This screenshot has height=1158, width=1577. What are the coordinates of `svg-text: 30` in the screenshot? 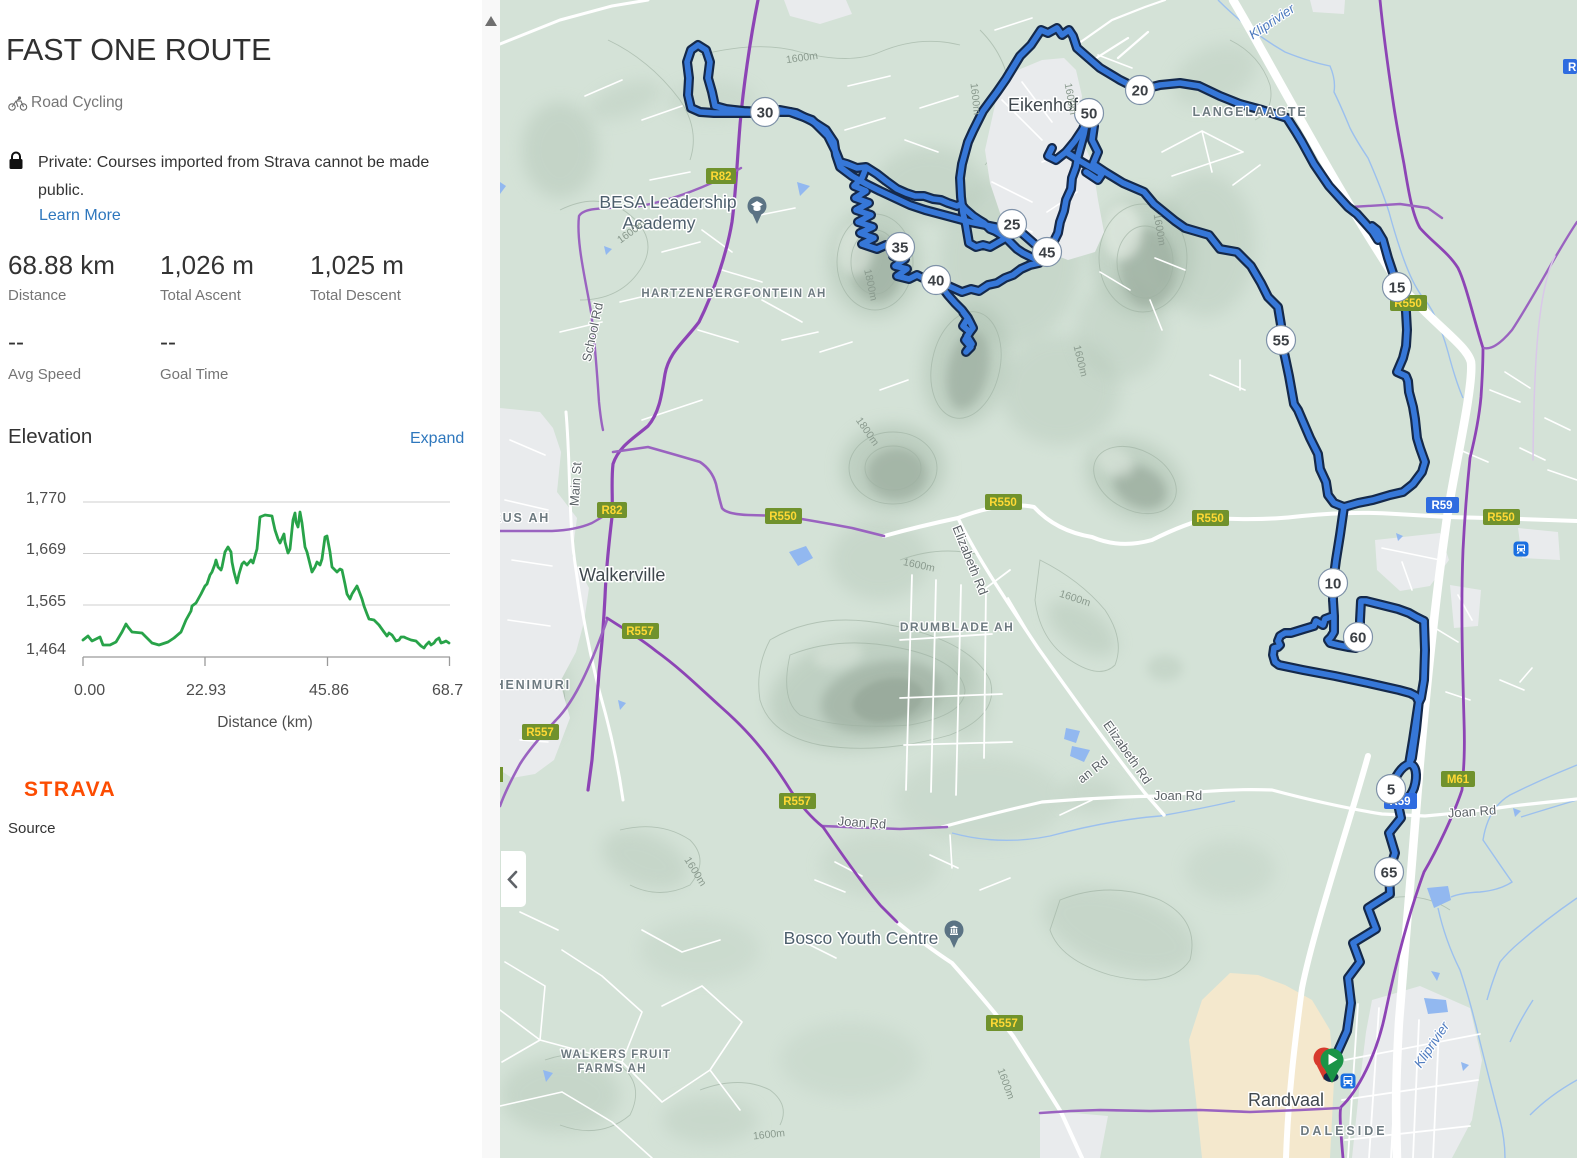 It's located at (765, 113).